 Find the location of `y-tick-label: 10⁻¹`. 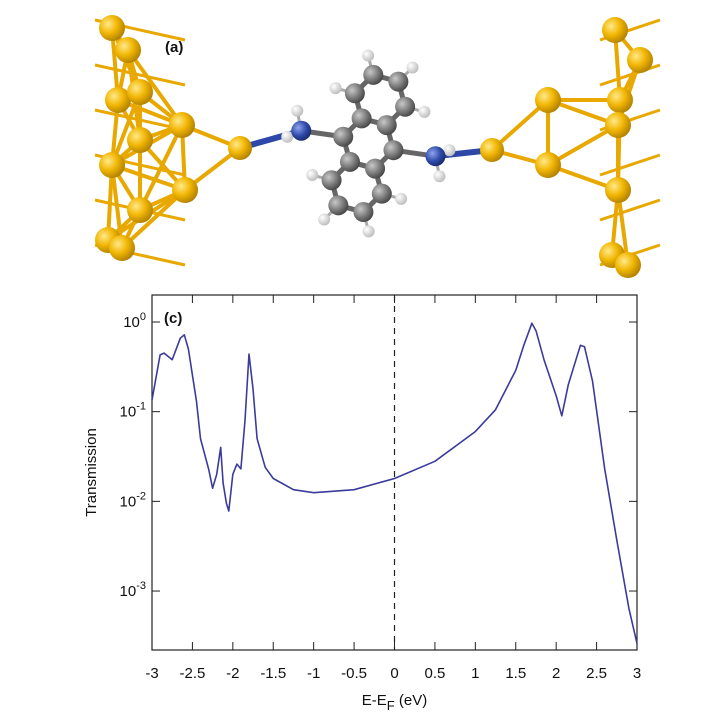

y-tick-label: 10⁻¹ is located at coordinates (133, 411).